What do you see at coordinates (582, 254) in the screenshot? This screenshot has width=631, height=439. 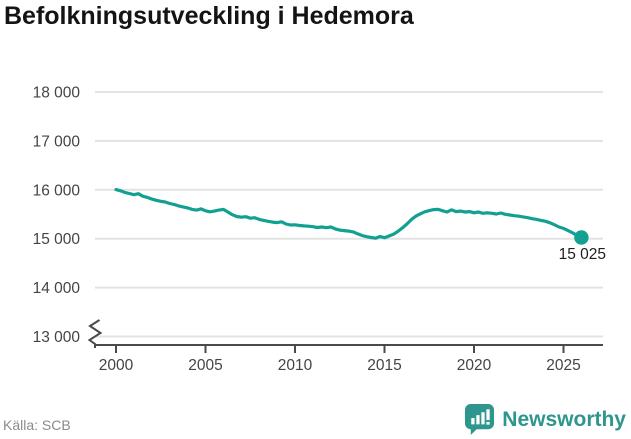 I see `end-value-label: 15 025` at bounding box center [582, 254].